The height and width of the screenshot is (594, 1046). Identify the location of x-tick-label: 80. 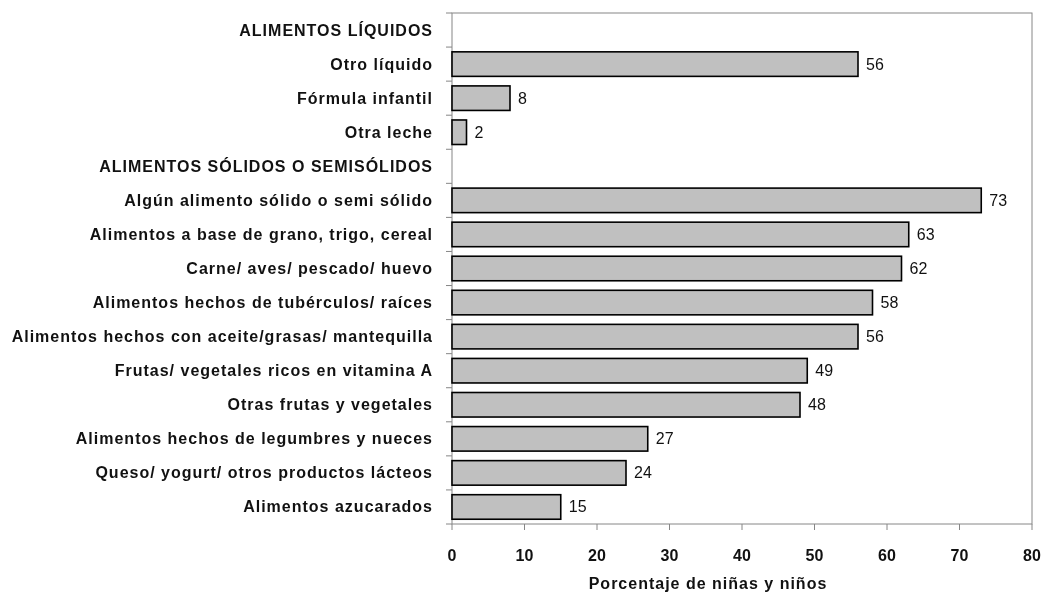
(1032, 555).